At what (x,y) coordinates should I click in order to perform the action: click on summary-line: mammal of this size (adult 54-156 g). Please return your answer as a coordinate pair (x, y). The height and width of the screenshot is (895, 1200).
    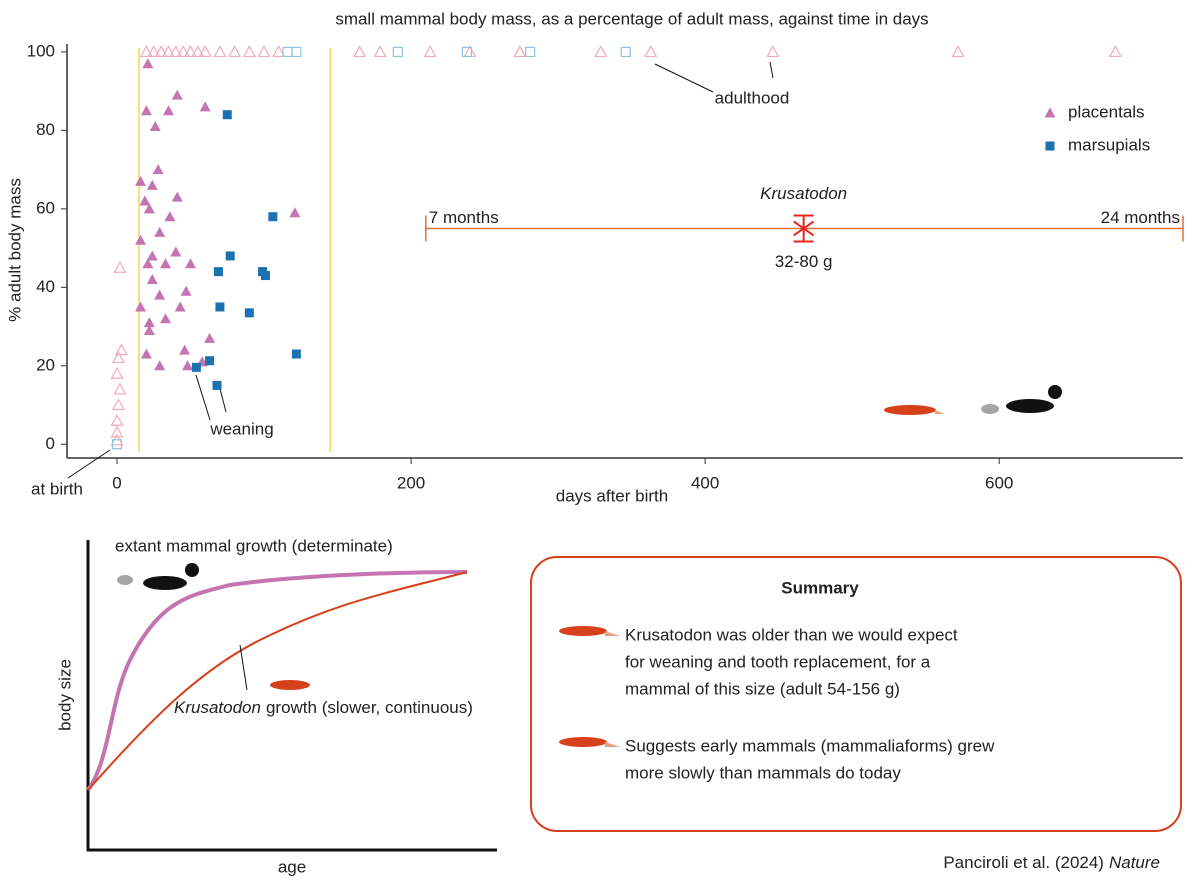
    Looking at the image, I should click on (762, 688).